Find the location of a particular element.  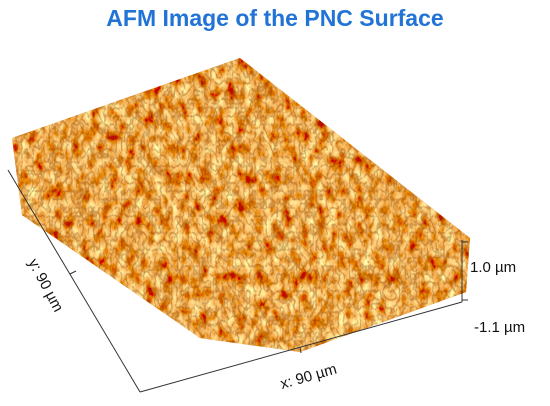

title: AFM Image of the PNC Surface is located at coordinates (274, 18).